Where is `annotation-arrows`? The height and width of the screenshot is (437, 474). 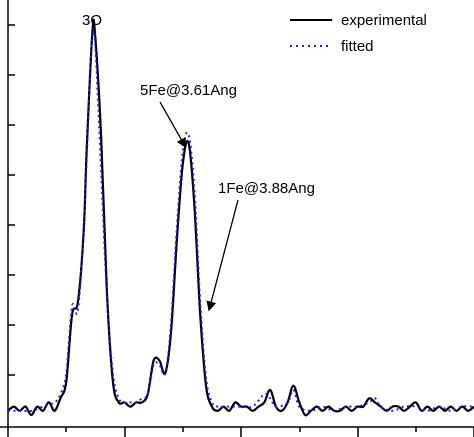 annotation-arrows is located at coordinates (199, 206).